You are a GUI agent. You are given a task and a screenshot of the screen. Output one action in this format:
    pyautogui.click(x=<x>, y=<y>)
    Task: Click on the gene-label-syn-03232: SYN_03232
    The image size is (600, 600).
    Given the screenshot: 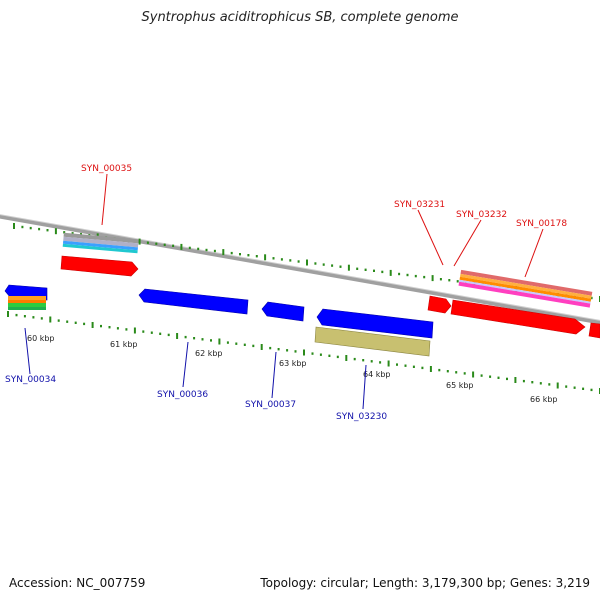 What is the action you would take?
    pyautogui.click(x=481, y=215)
    